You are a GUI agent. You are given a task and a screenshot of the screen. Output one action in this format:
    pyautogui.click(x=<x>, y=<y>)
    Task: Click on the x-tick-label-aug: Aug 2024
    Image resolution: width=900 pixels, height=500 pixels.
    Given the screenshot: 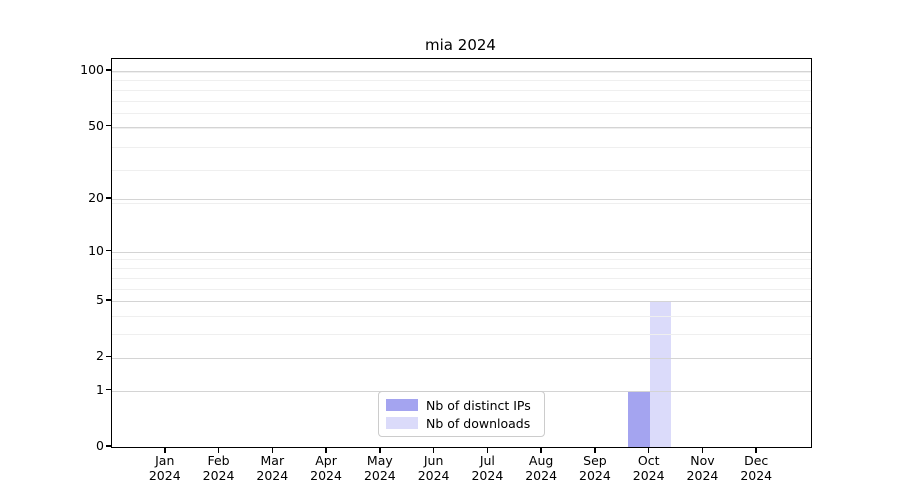 What is the action you would take?
    pyautogui.click(x=541, y=468)
    